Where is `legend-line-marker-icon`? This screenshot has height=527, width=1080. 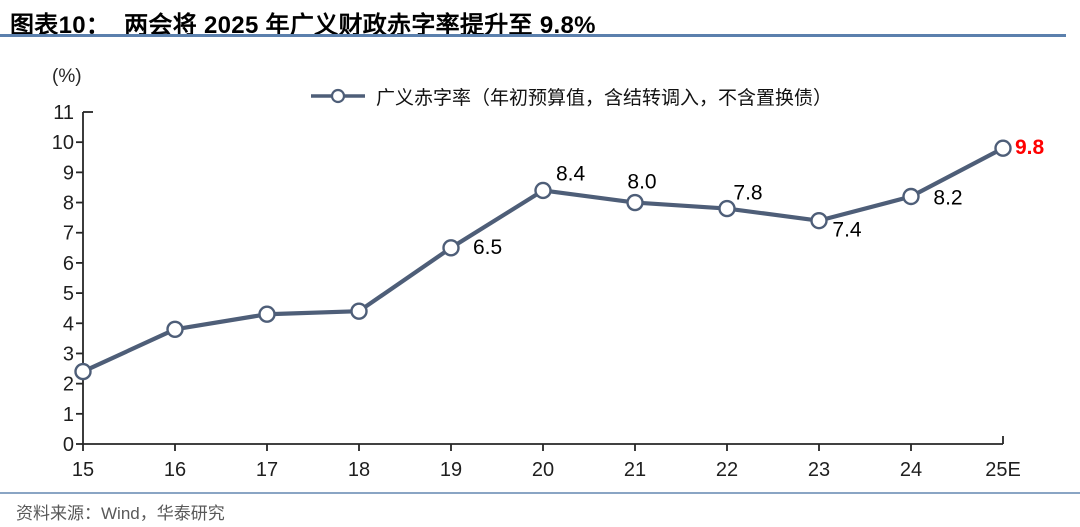
legend-line-marker-icon is located at coordinates (337, 96).